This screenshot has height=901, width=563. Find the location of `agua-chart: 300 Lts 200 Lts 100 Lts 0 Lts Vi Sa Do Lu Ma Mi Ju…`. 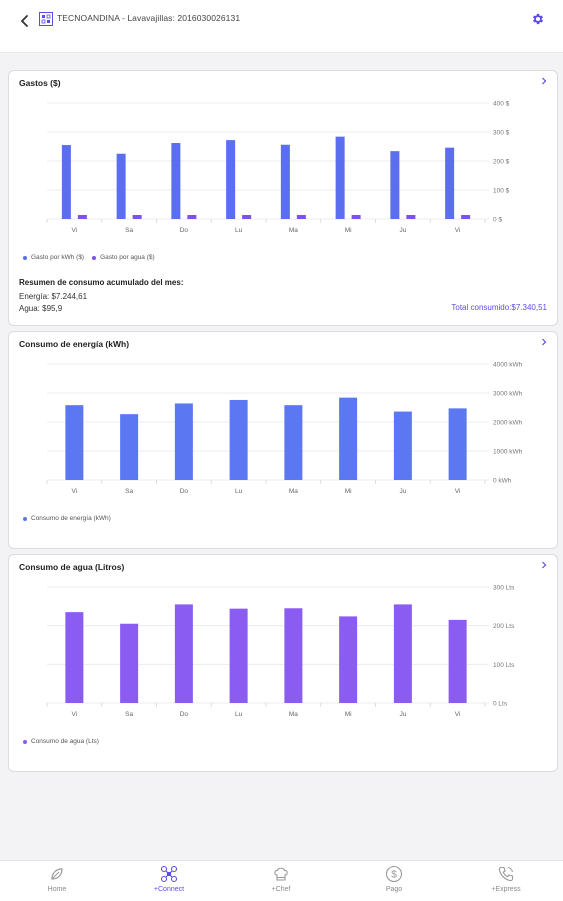

agua-chart: 300 Lts 200 Lts 100 Lts 0 Lts Vi Sa Do Lu Ma Mi Ju… is located at coordinates (280, 651).